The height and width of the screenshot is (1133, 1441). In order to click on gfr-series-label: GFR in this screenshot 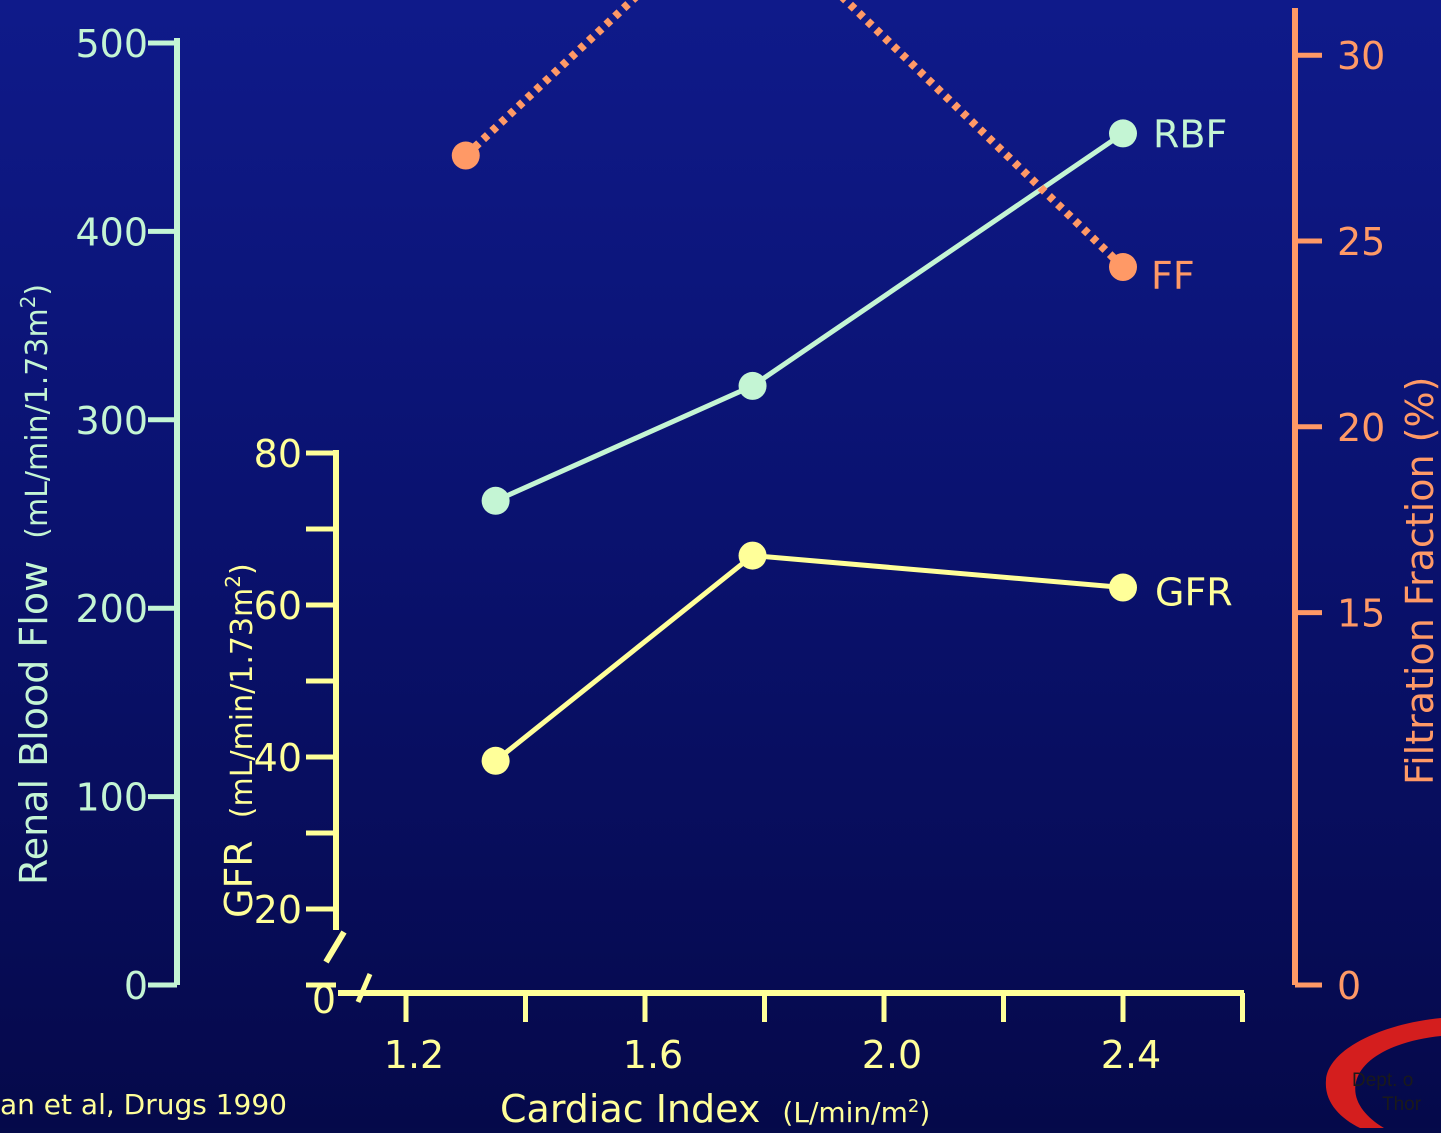, I will do `click(1194, 593)`.